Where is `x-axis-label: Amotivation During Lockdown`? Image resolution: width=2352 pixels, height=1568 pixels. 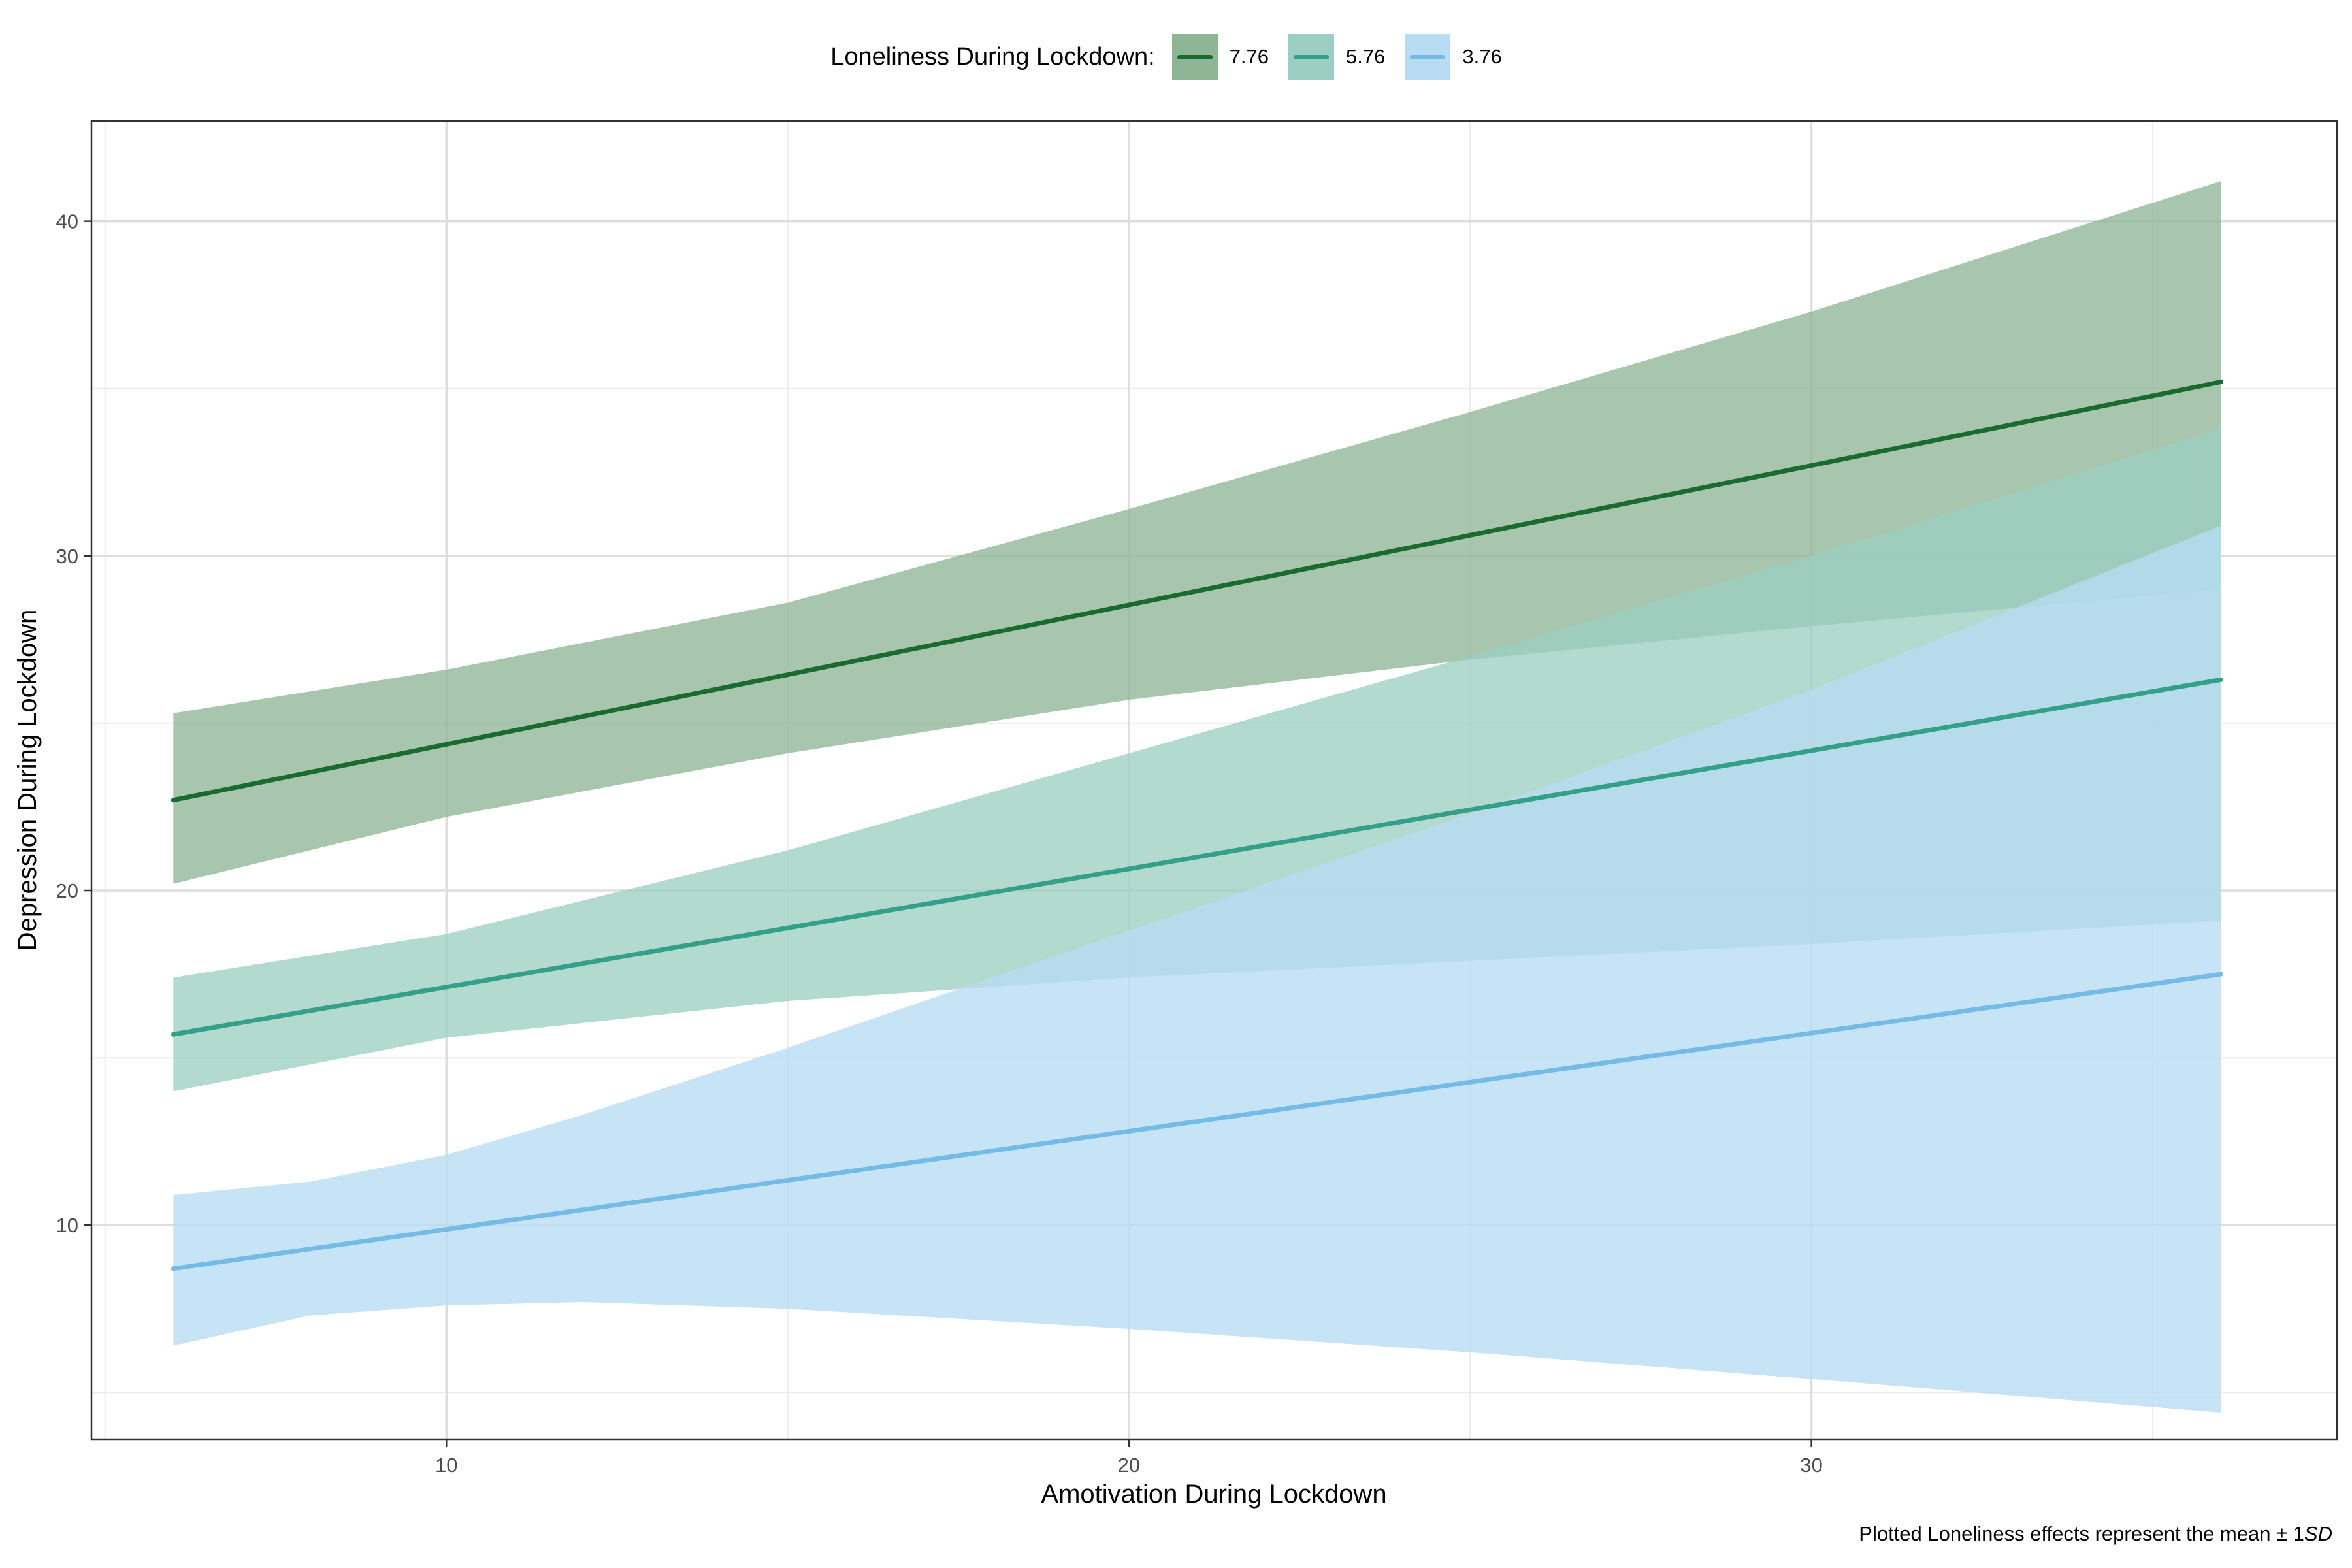 x-axis-label: Amotivation During Lockdown is located at coordinates (1213, 1494).